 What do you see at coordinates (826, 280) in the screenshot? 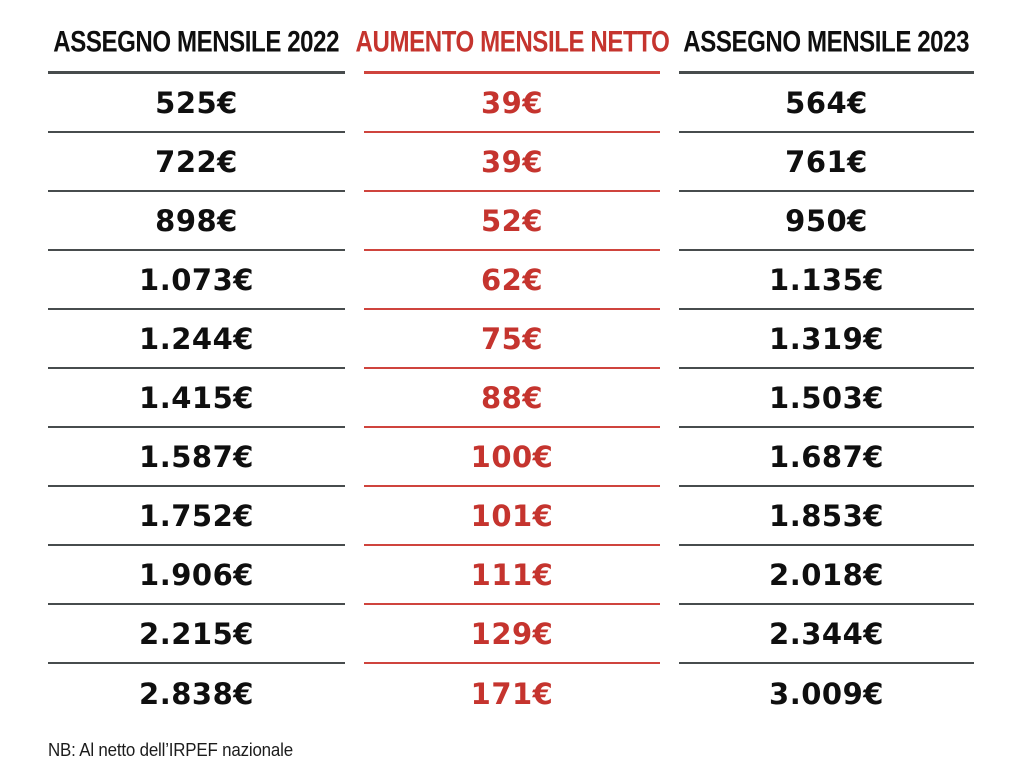
I see `table-cell: 1.135€` at bounding box center [826, 280].